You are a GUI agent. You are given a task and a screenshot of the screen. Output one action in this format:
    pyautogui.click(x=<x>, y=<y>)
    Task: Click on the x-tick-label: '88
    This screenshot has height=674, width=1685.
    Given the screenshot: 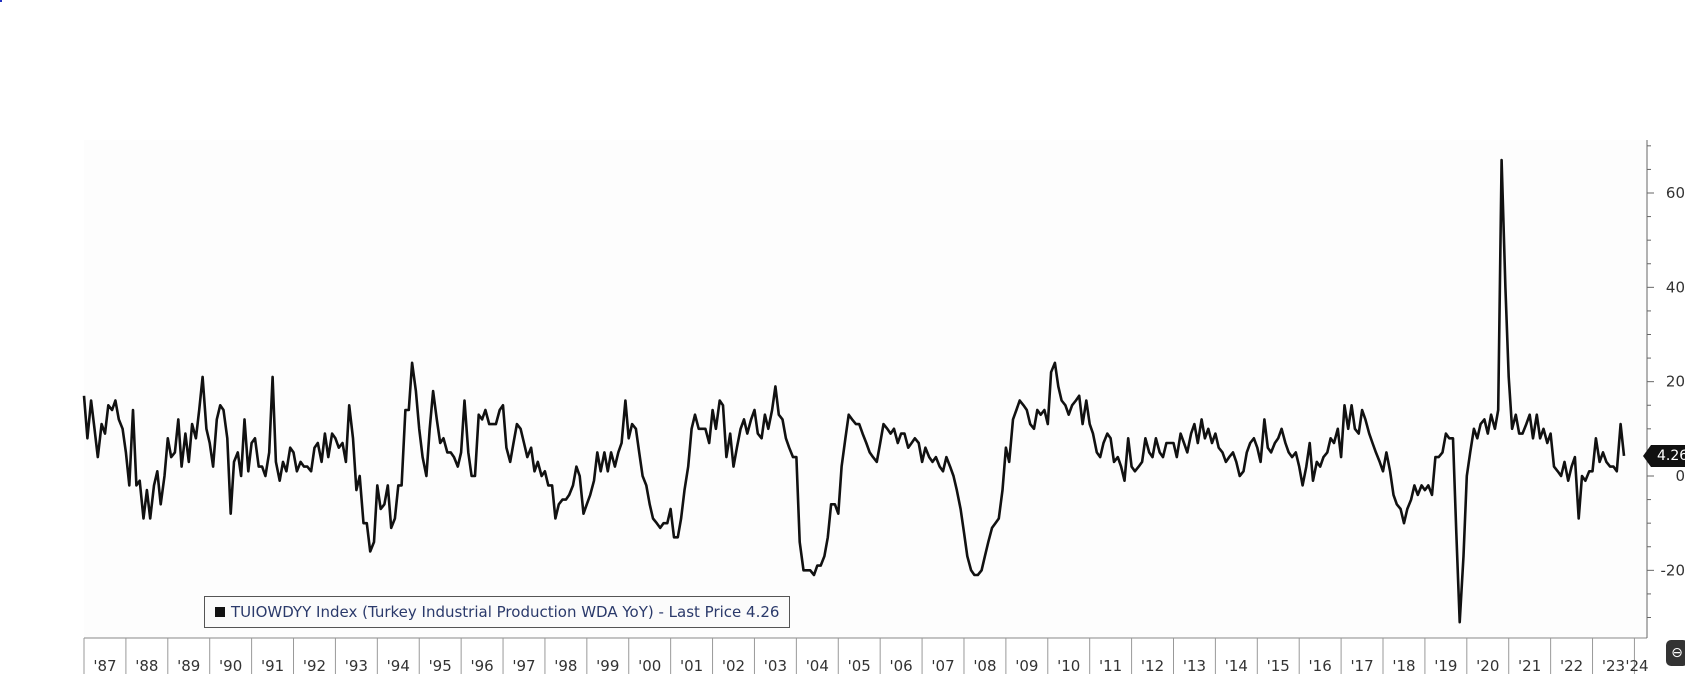 What is the action you would take?
    pyautogui.click(x=146, y=665)
    